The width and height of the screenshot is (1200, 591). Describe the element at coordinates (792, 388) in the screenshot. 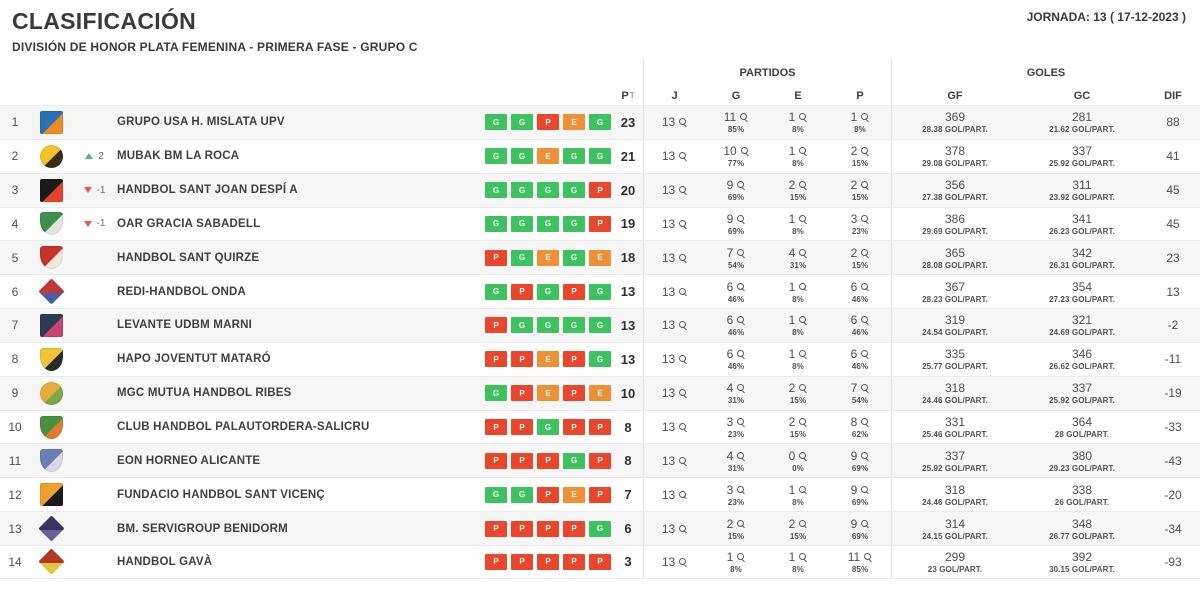

I see `drawn-value: 2` at that location.